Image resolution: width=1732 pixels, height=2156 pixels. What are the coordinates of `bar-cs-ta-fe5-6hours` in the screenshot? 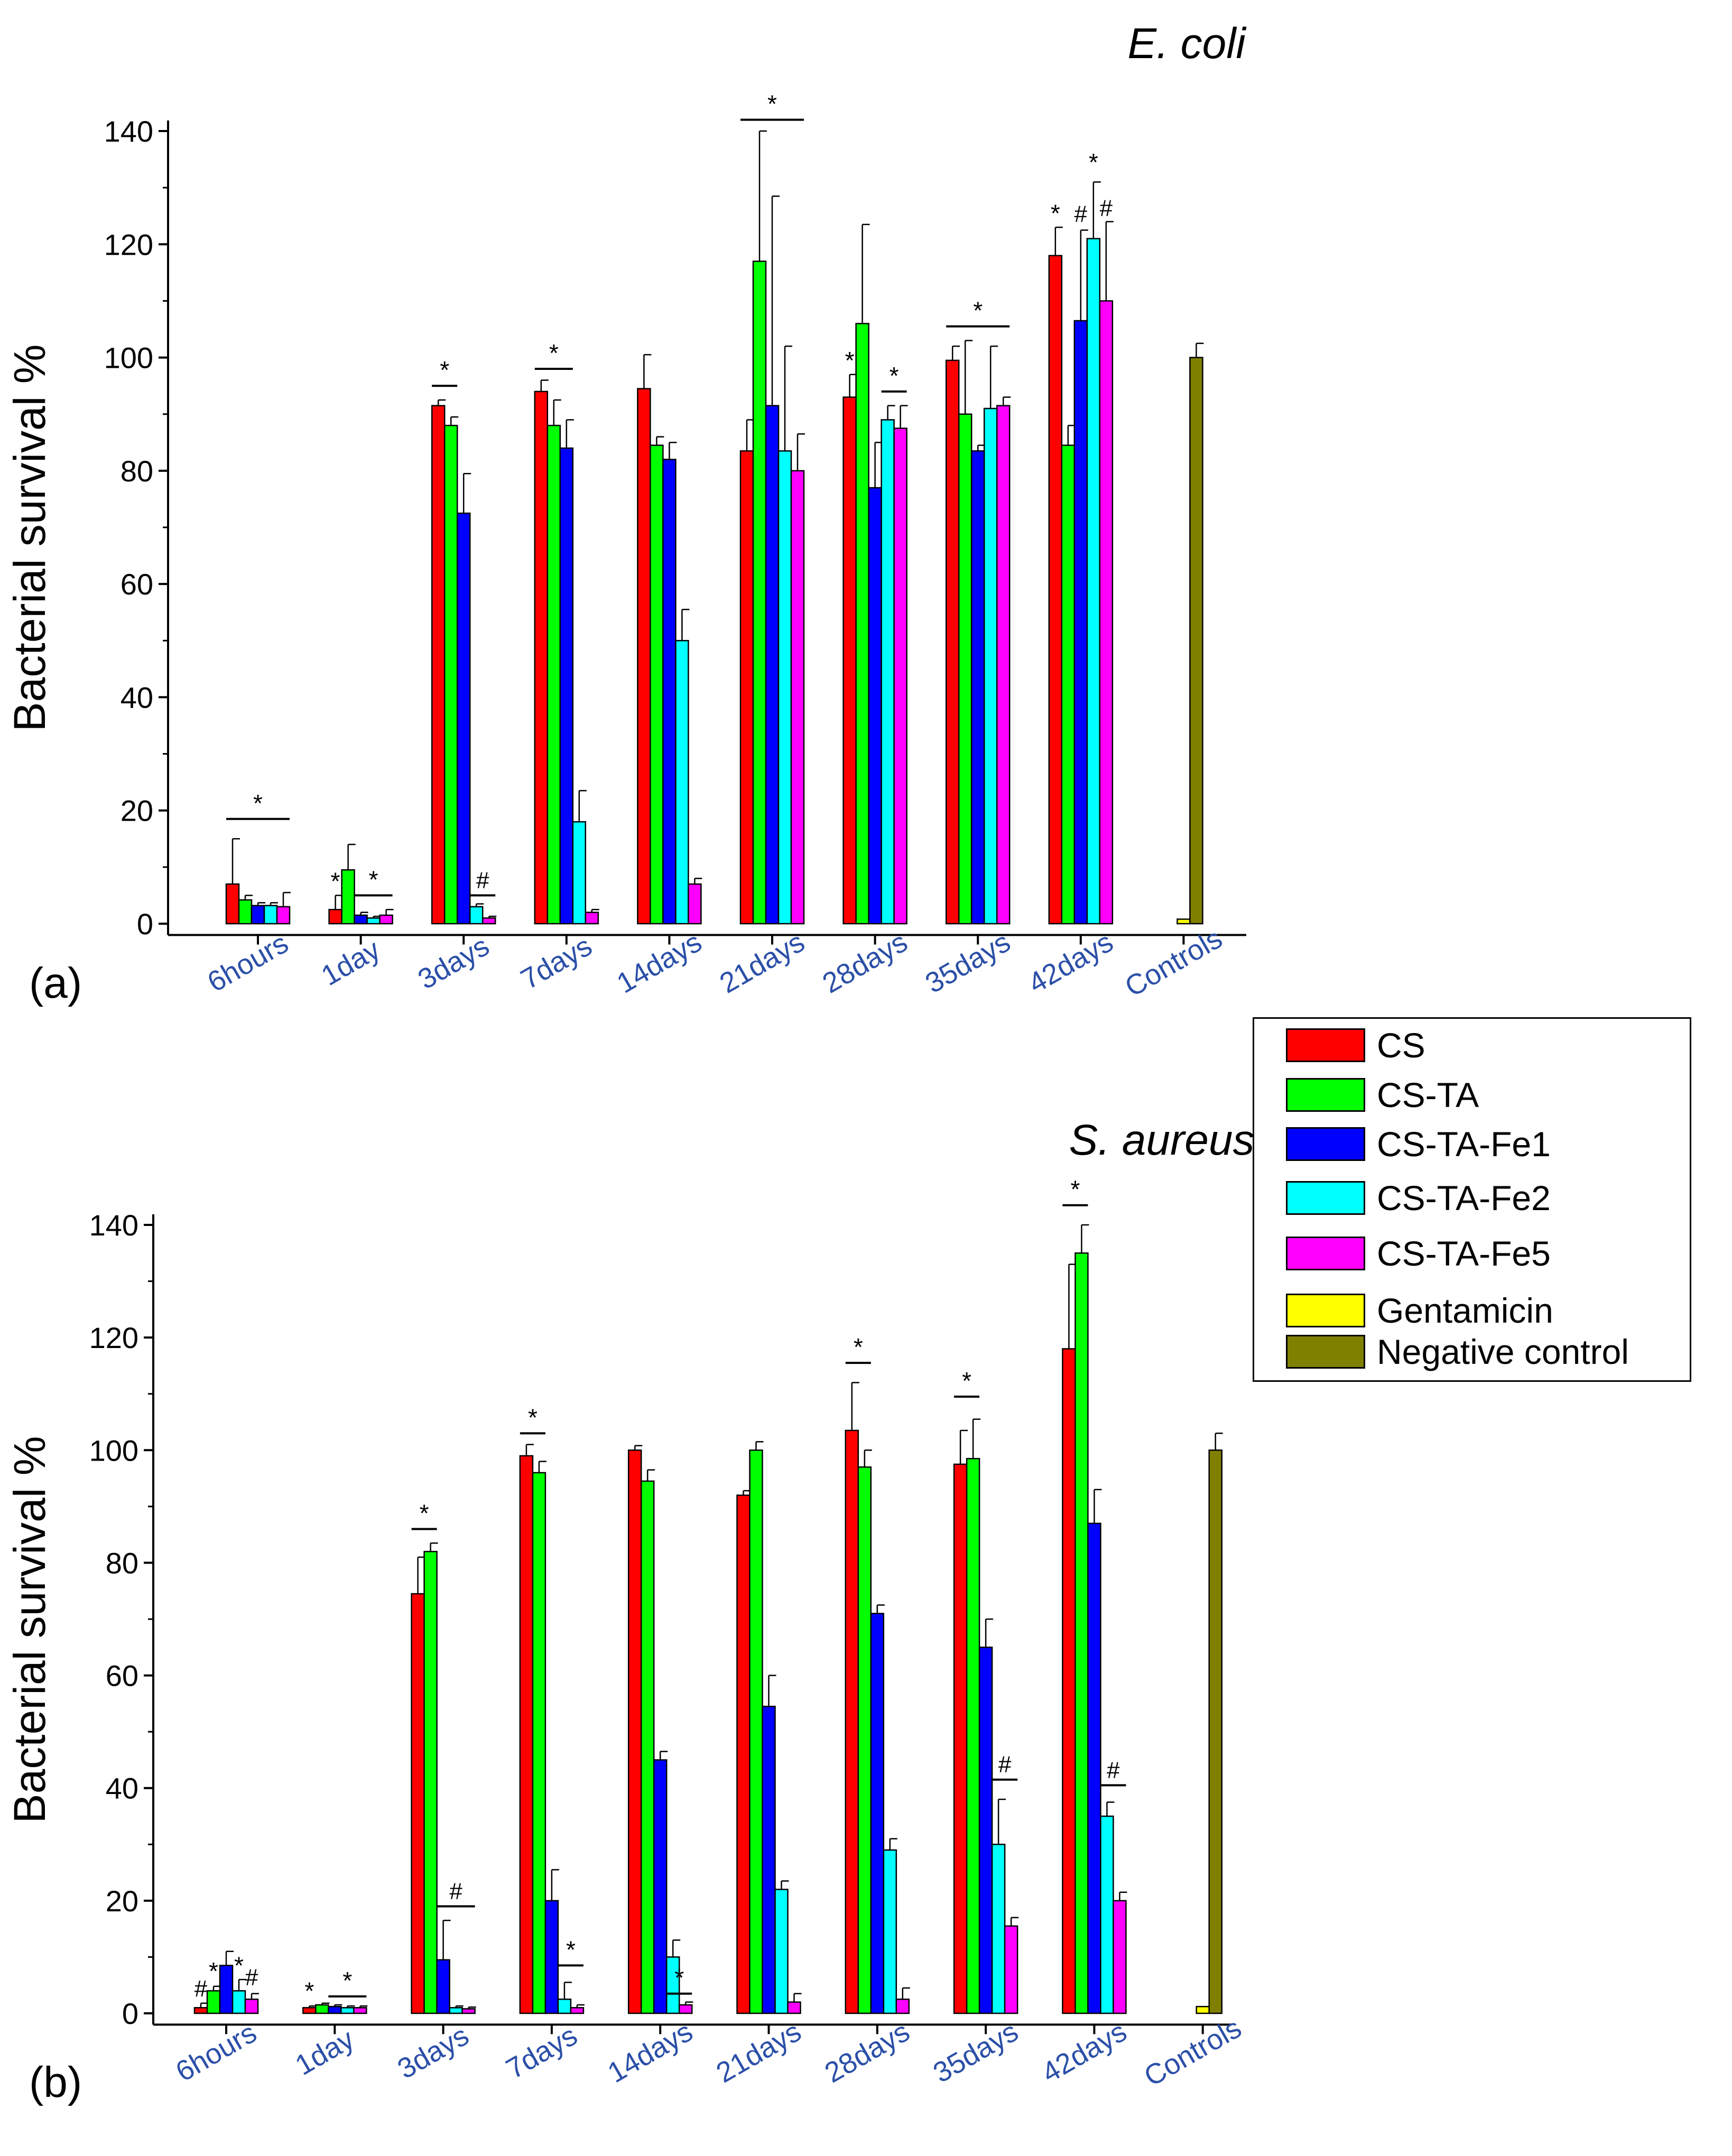 It's located at (284, 915).